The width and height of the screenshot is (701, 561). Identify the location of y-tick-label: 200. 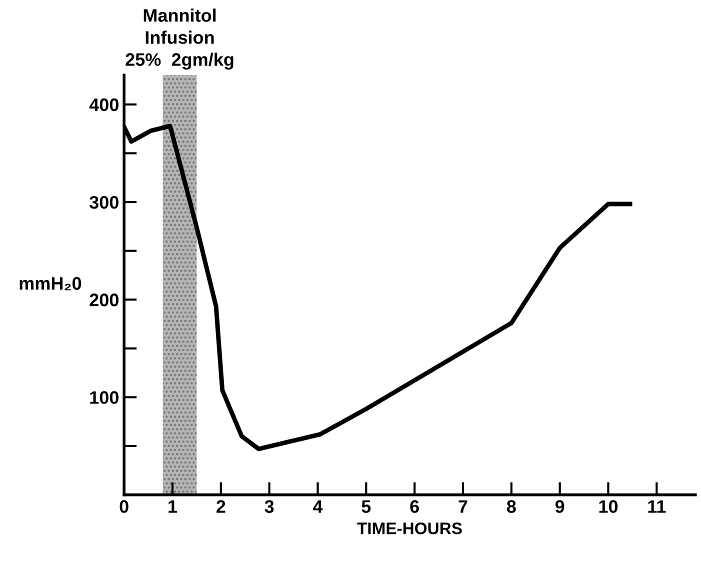
(104, 300).